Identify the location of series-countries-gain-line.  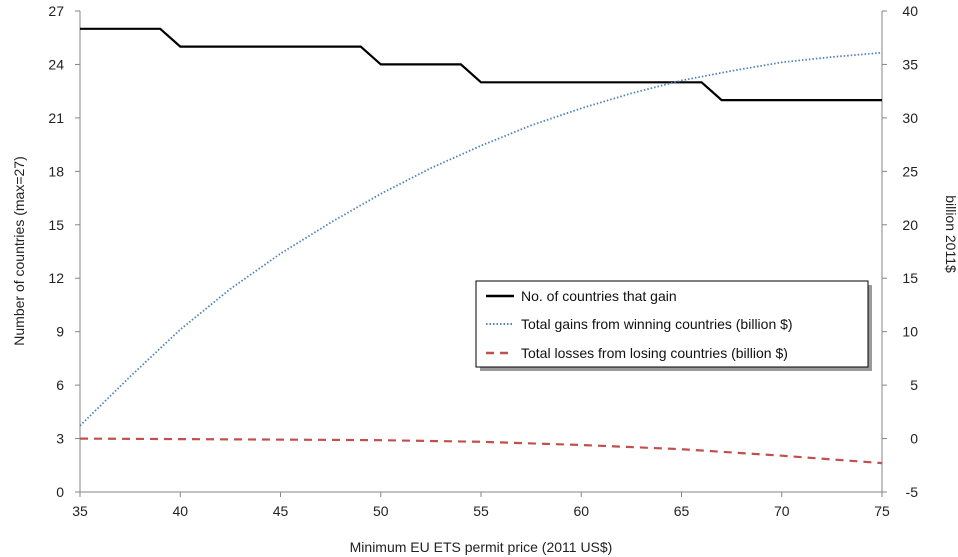
(481, 64).